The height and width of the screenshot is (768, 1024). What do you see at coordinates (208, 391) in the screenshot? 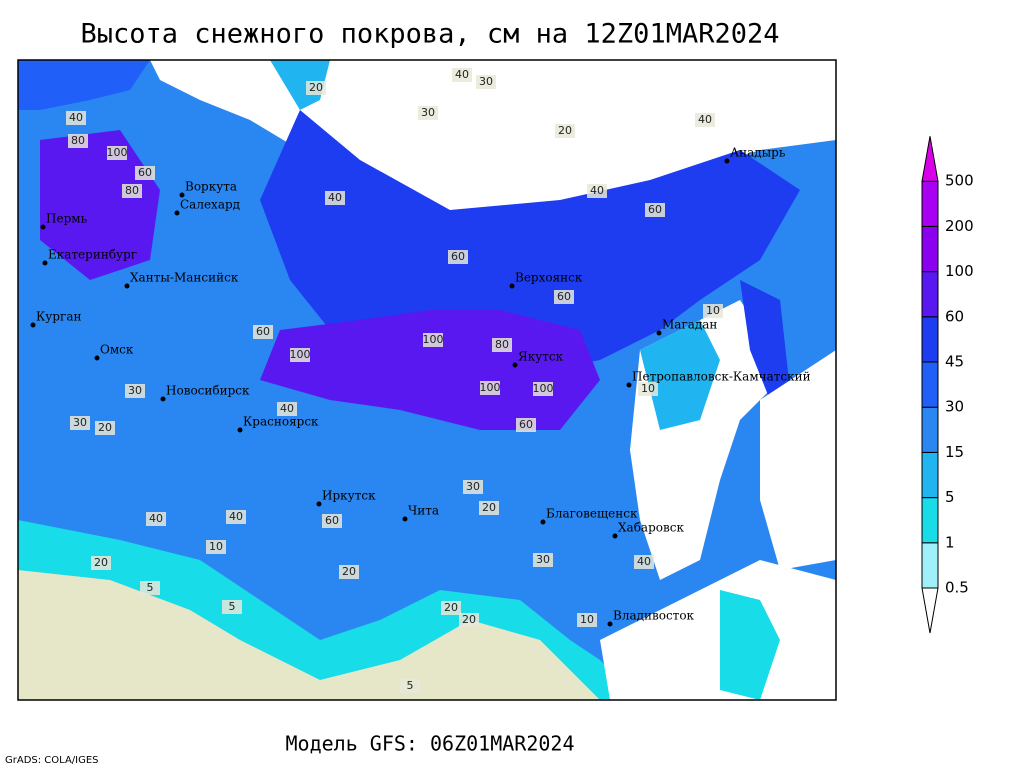
I see `city-label: Новосибирск` at bounding box center [208, 391].